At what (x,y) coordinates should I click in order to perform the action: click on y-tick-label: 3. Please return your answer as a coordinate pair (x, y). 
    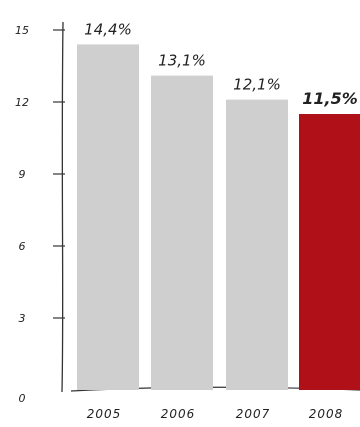
    Looking at the image, I should click on (22, 318).